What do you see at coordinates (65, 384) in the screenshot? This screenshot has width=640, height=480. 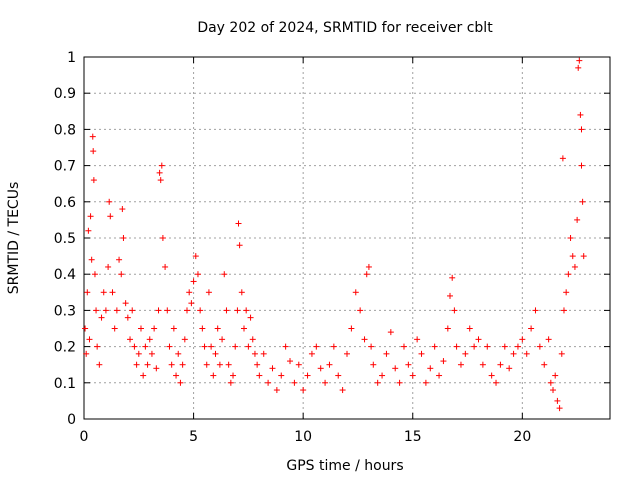 I see `y-tick-label: 0.1` at bounding box center [65, 384].